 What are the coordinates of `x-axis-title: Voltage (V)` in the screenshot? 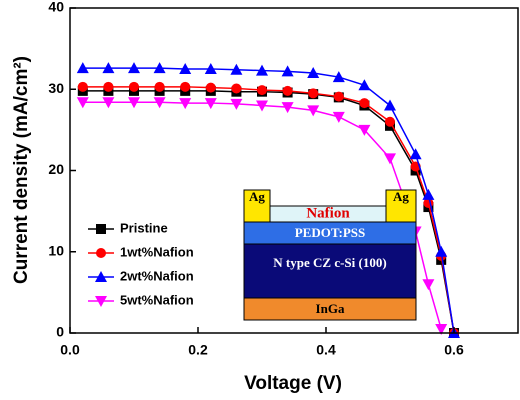 It's located at (293, 383).